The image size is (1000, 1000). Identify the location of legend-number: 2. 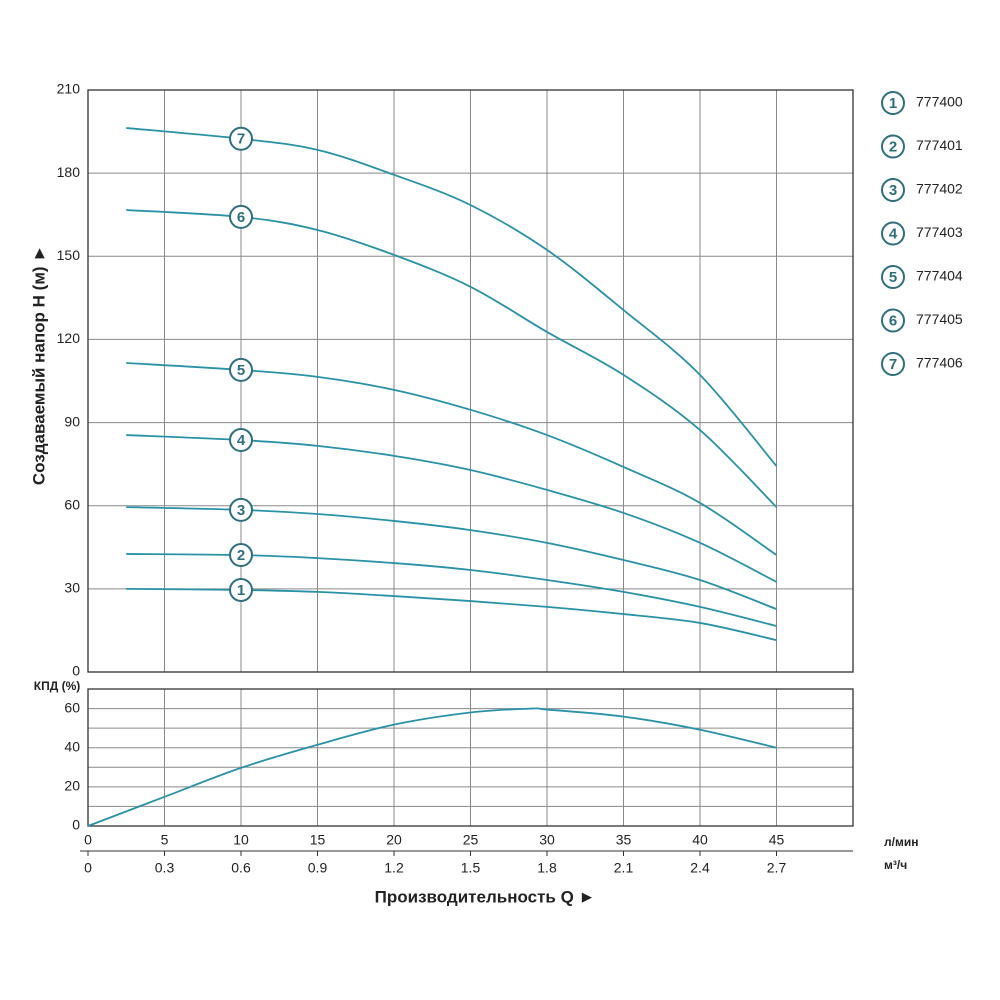
(893, 146).